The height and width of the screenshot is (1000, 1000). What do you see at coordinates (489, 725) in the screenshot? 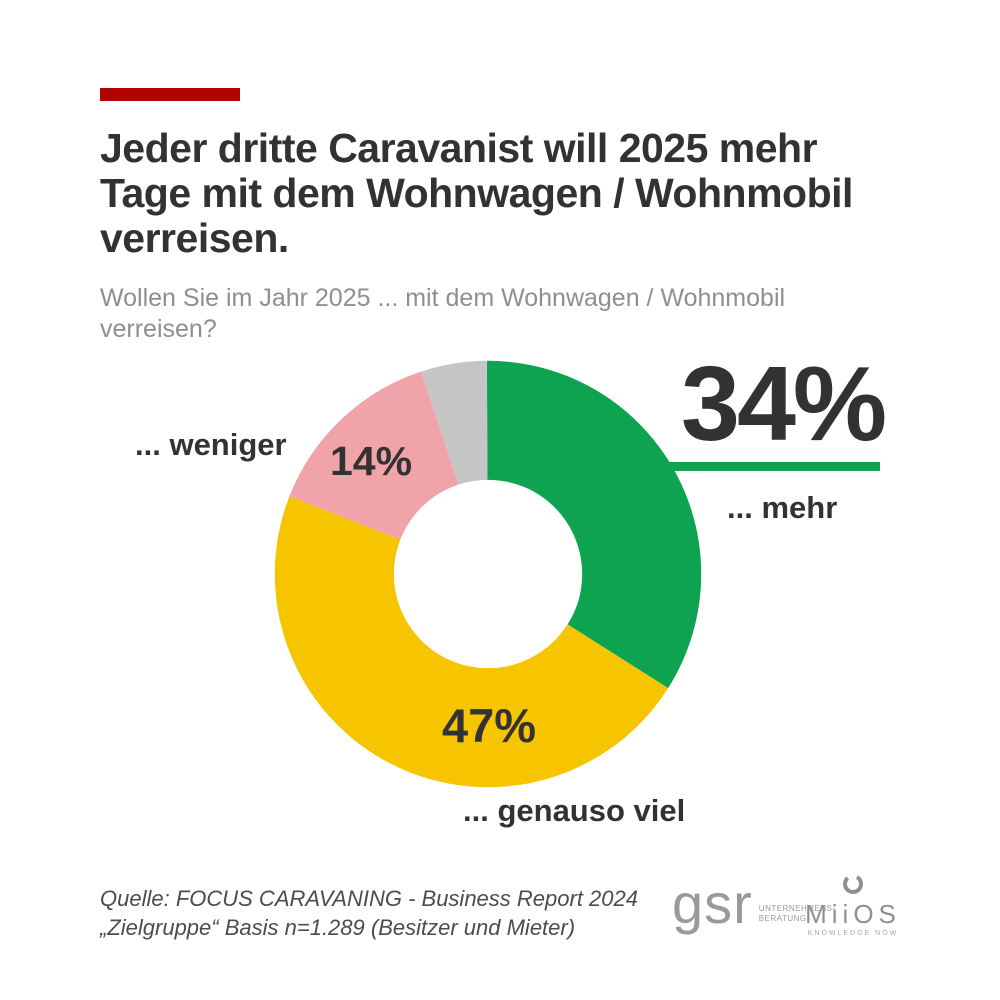
I see `percent-genauso-viel: 47%` at bounding box center [489, 725].